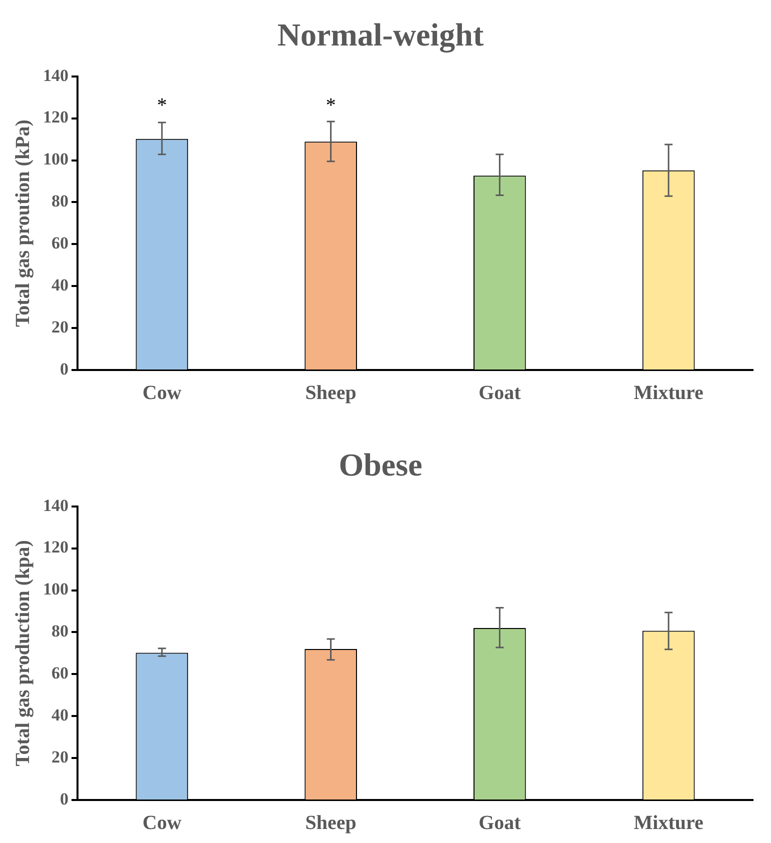  What do you see at coordinates (380, 35) in the screenshot?
I see `chart-title: Normal-weight` at bounding box center [380, 35].